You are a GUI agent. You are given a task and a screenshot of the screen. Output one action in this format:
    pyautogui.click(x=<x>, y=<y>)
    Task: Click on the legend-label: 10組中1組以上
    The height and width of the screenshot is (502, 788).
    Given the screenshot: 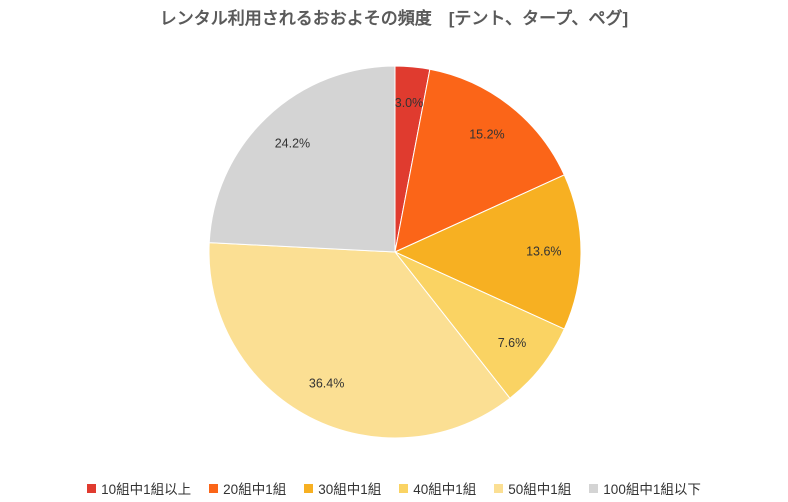 What is the action you would take?
    pyautogui.click(x=146, y=489)
    